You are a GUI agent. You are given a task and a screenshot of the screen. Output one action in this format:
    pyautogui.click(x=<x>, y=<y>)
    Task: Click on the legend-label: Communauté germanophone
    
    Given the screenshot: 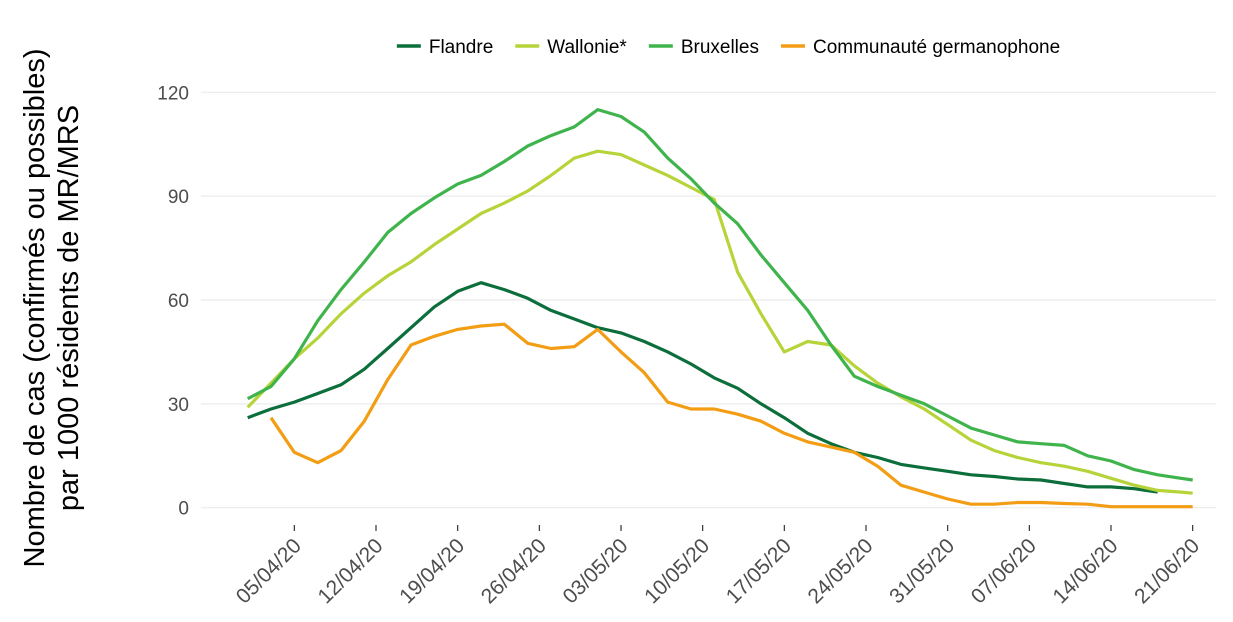 What is the action you would take?
    pyautogui.click(x=936, y=47)
    